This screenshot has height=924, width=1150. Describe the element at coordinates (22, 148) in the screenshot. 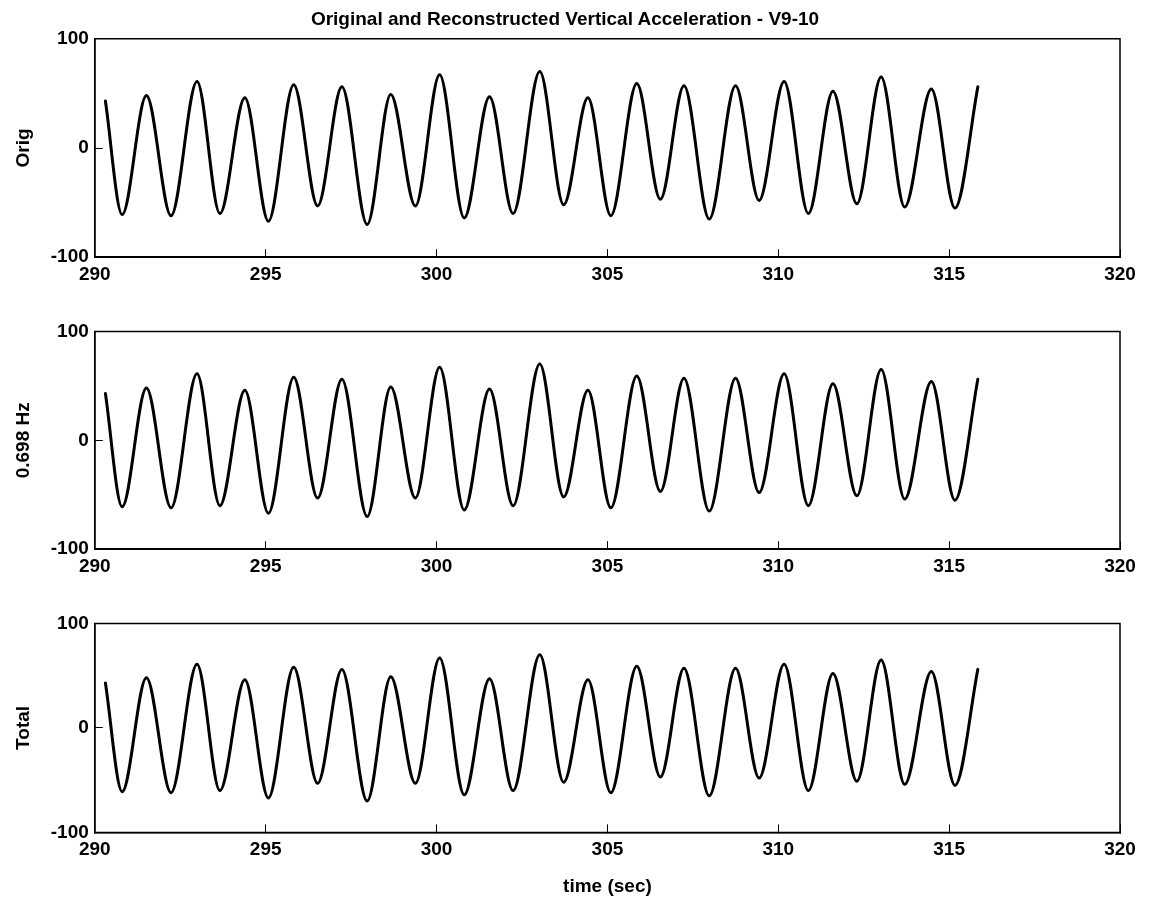

I see `y-axis-title: Orig` at that location.